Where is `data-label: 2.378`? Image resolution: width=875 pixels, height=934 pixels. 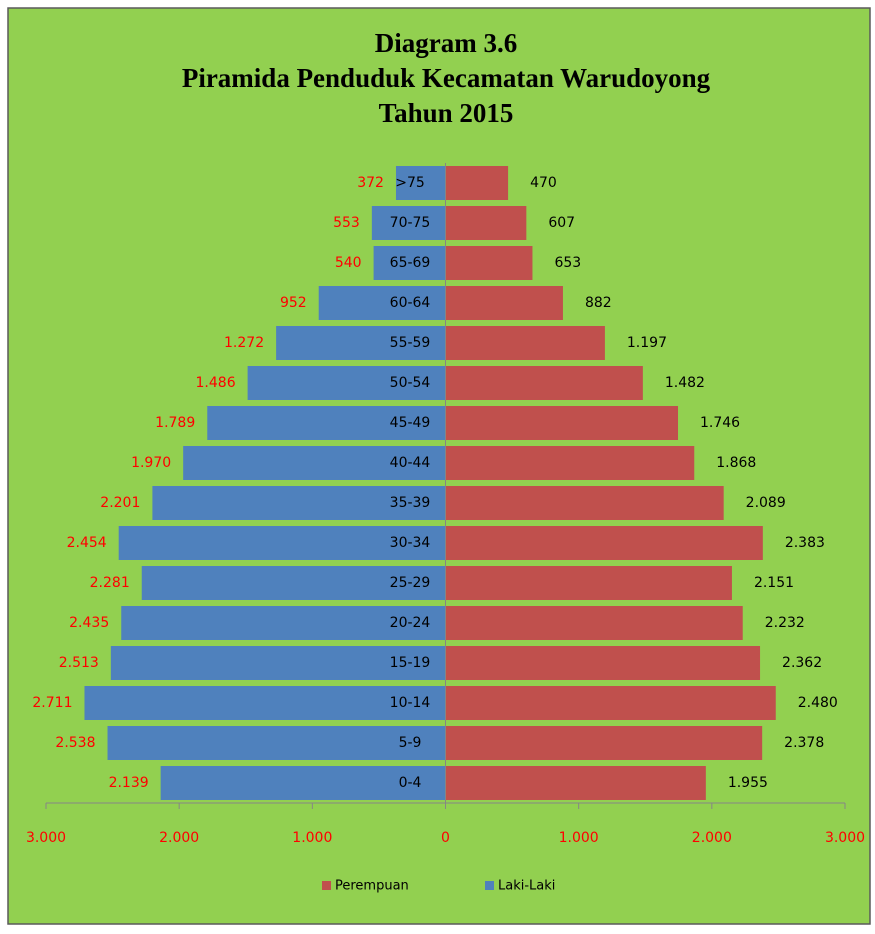
data-label: 2.378 is located at coordinates (804, 743).